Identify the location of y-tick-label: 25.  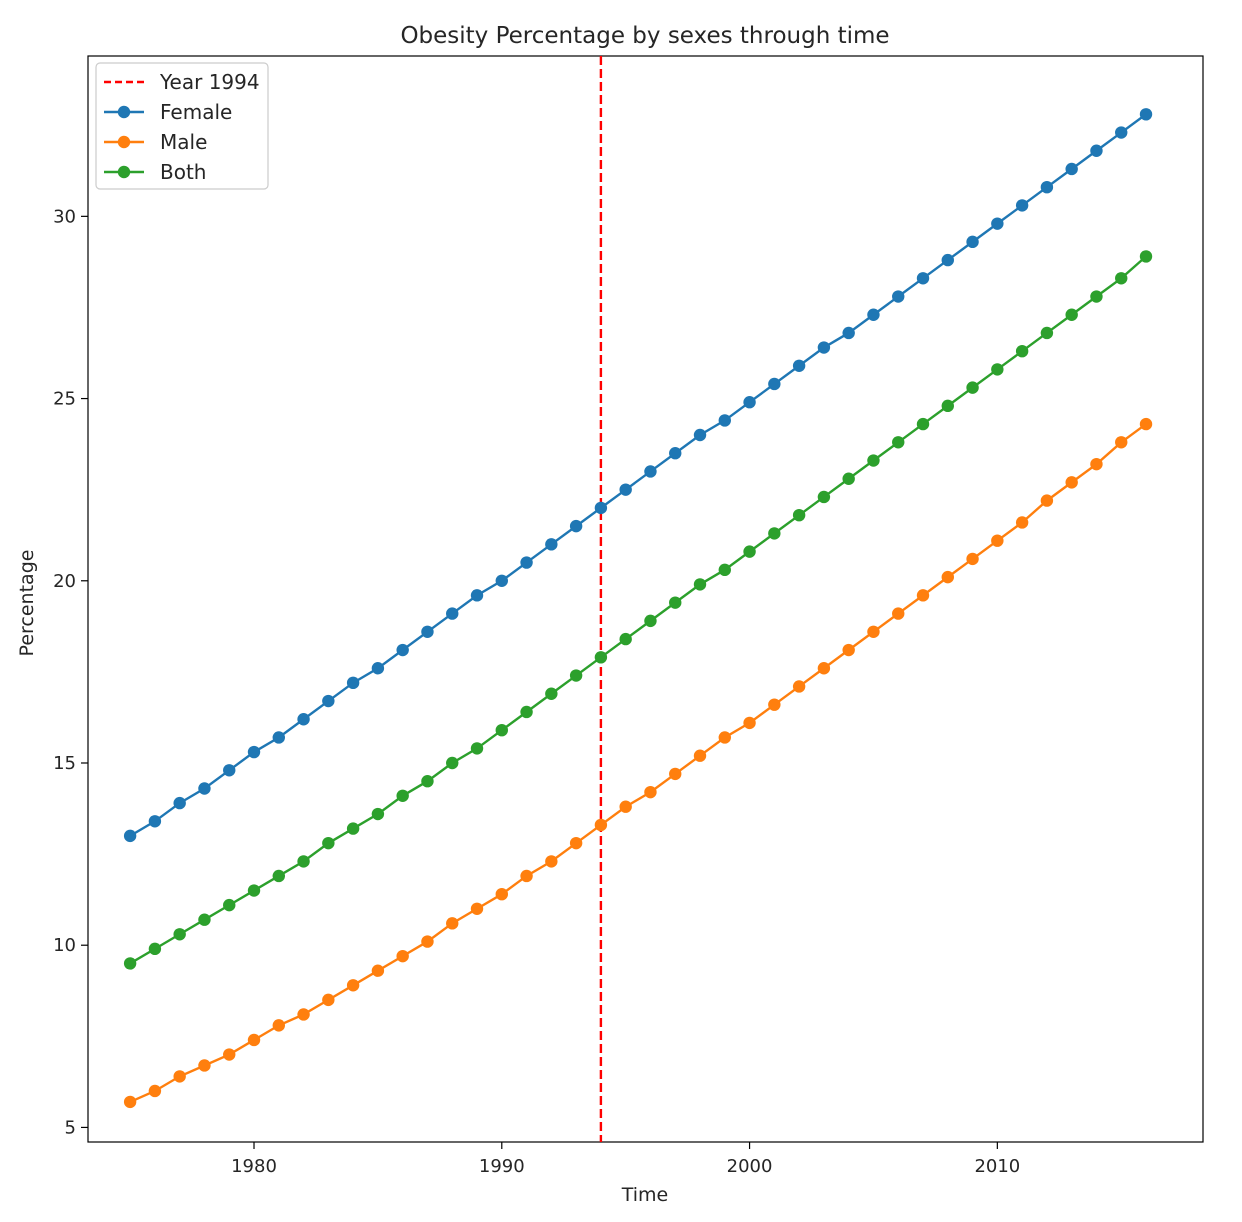
(64, 399).